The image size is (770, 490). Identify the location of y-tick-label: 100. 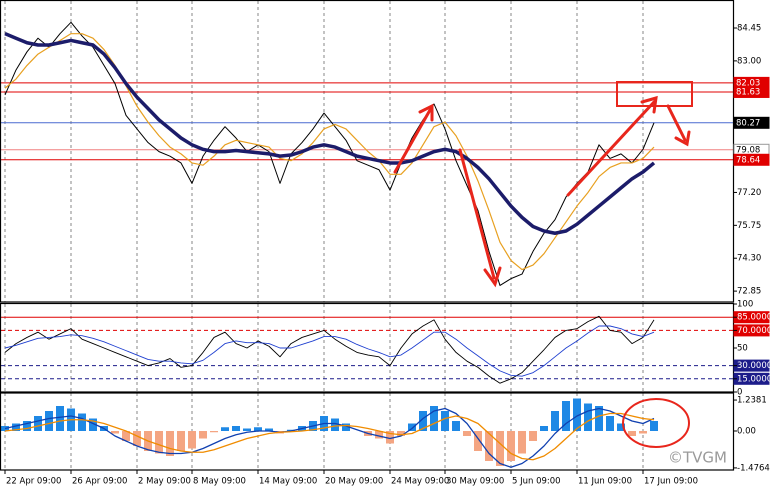
(745, 305).